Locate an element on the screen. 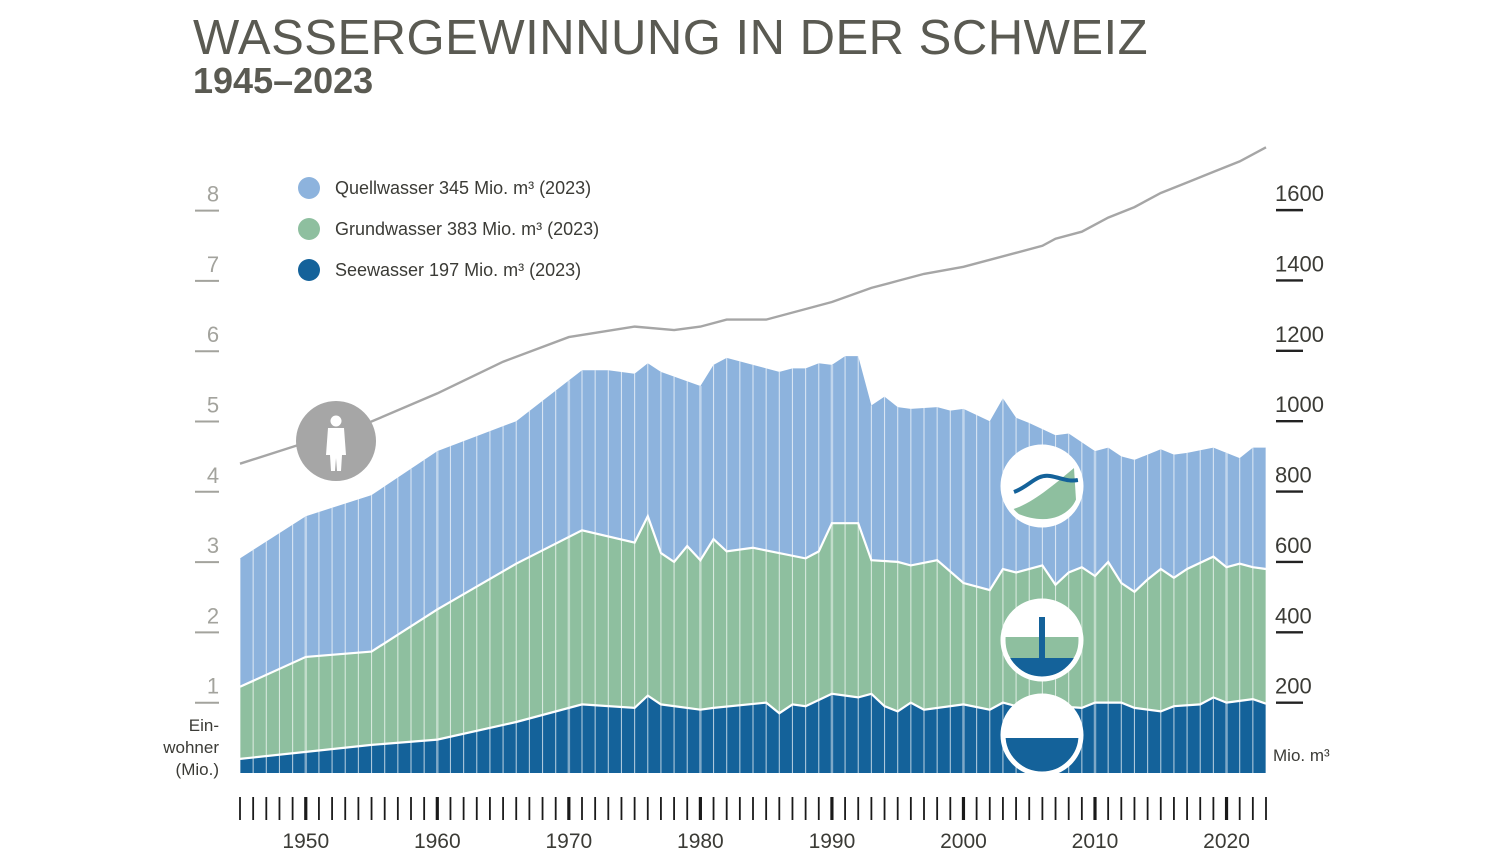  left-tick-label-8: 8 is located at coordinates (213, 194).